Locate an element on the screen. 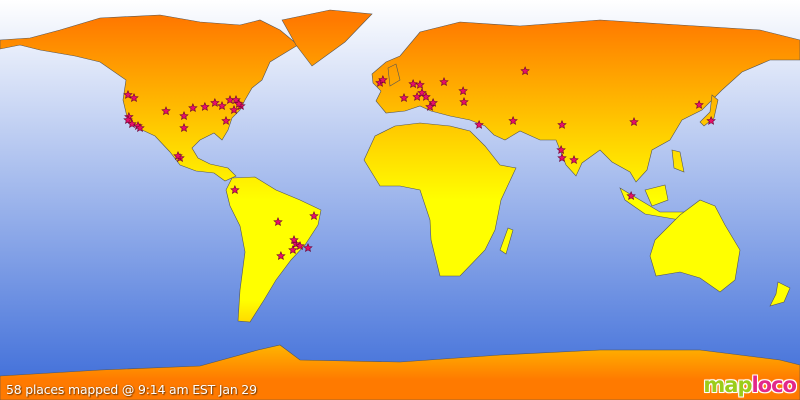 The image size is (800, 400). logo-part-map: map is located at coordinates (727, 385).